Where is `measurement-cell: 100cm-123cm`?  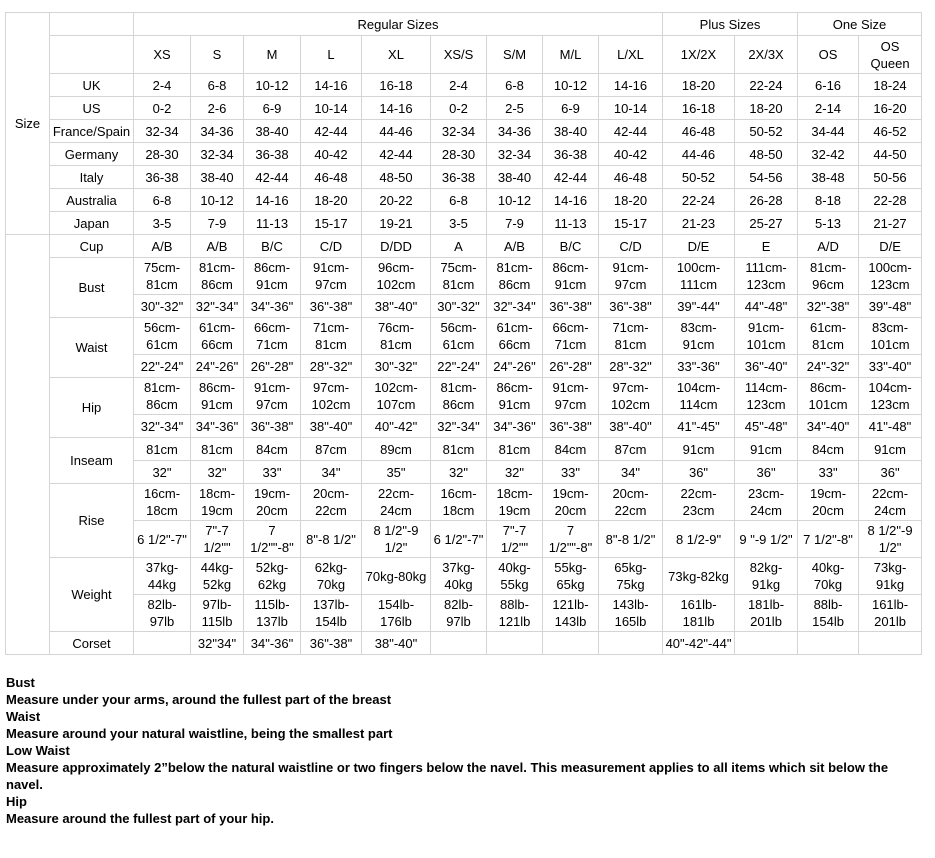 measurement-cell: 100cm-123cm is located at coordinates (890, 276).